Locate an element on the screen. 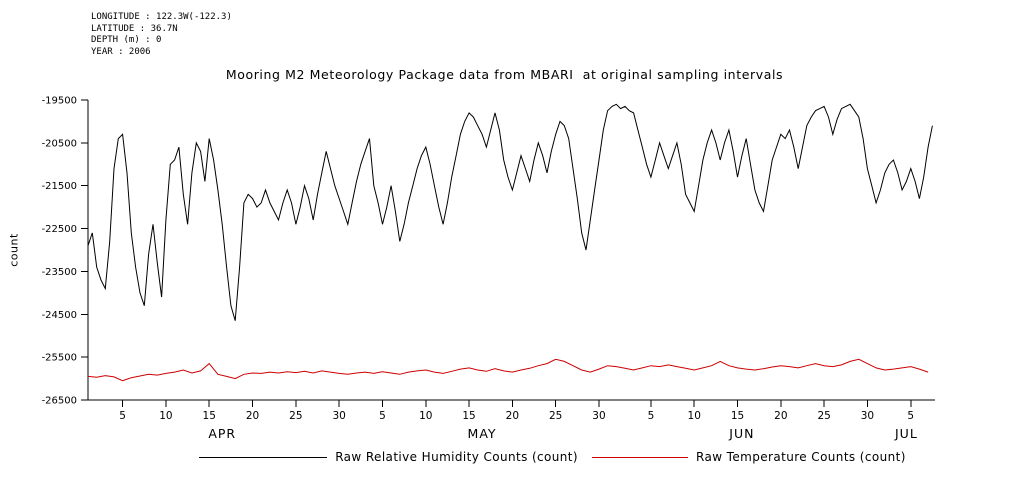 This screenshot has height=504, width=1009. temperature-series-line is located at coordinates (508, 370).